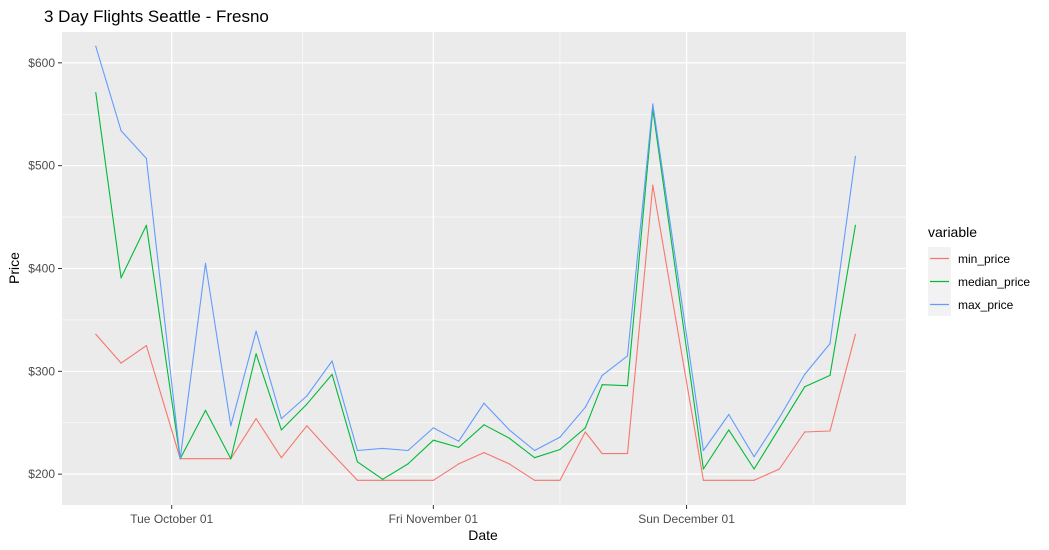 The width and height of the screenshot is (1049, 550). I want to click on y-axis-title: Price, so click(14, 268).